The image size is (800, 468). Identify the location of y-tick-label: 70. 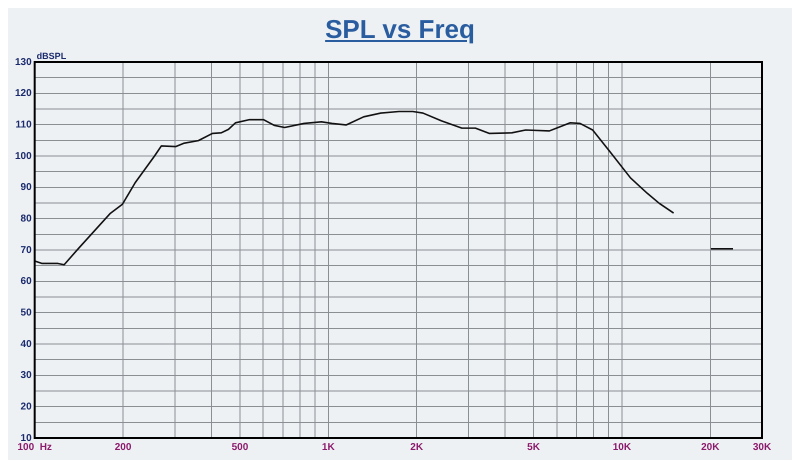
(26, 250).